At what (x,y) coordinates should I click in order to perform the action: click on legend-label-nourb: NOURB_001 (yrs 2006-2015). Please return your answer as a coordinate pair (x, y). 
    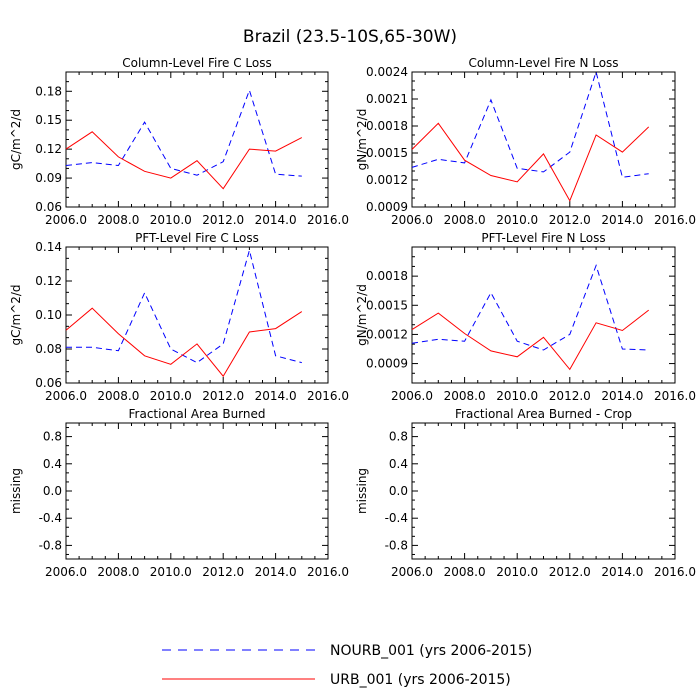
    Looking at the image, I should click on (431, 651).